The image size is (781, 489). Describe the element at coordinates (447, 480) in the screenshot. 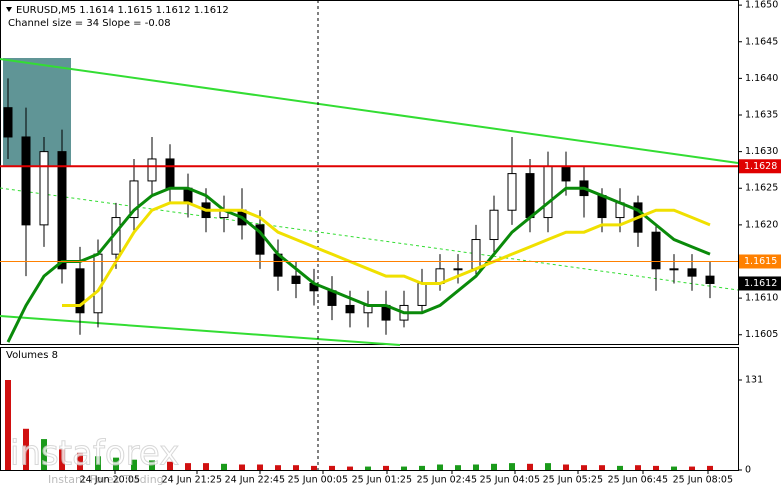

I see `x-tick-label: 25 Jun 02:45` at that location.